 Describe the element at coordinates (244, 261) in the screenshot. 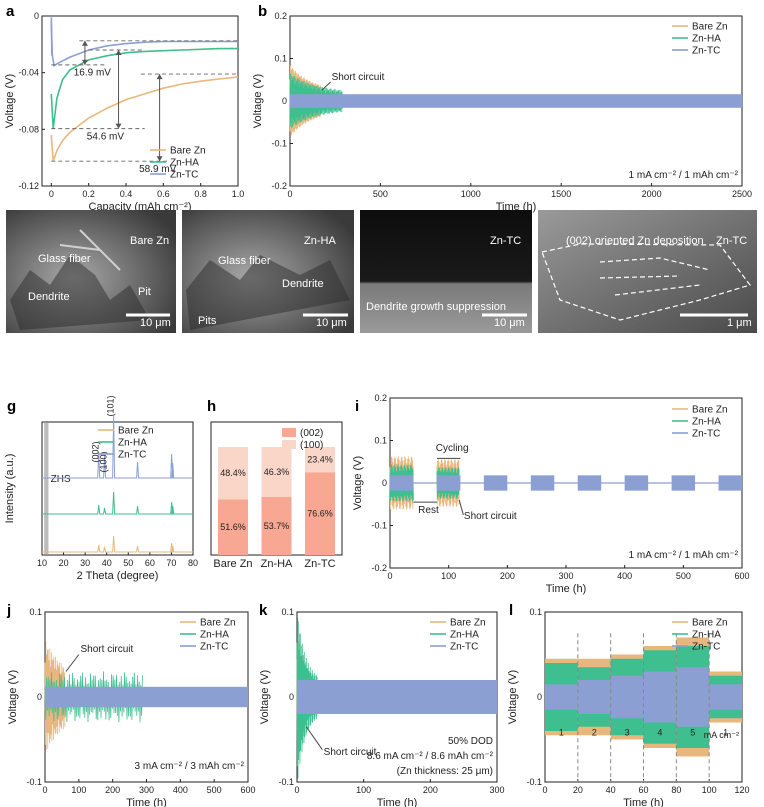

I see `sem-d-label-glass-fiber: Glass fiber` at that location.